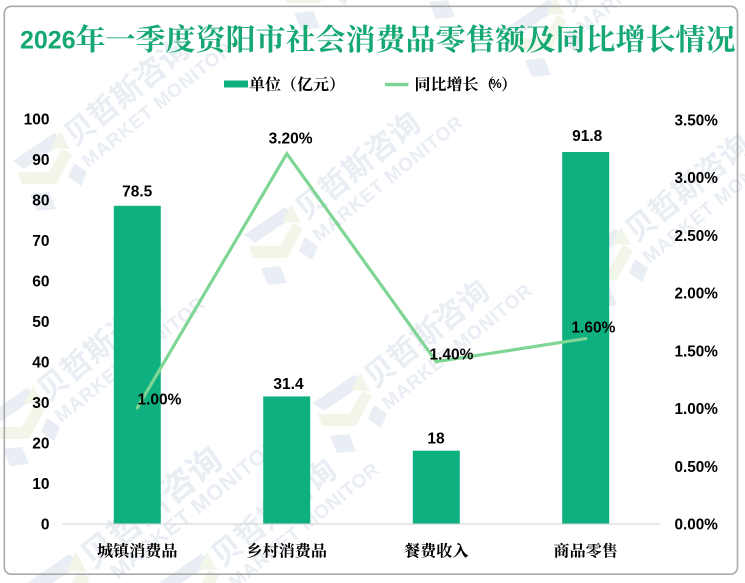  Describe the element at coordinates (697, 178) in the screenshot. I see `svg-text: 3.00%` at that location.